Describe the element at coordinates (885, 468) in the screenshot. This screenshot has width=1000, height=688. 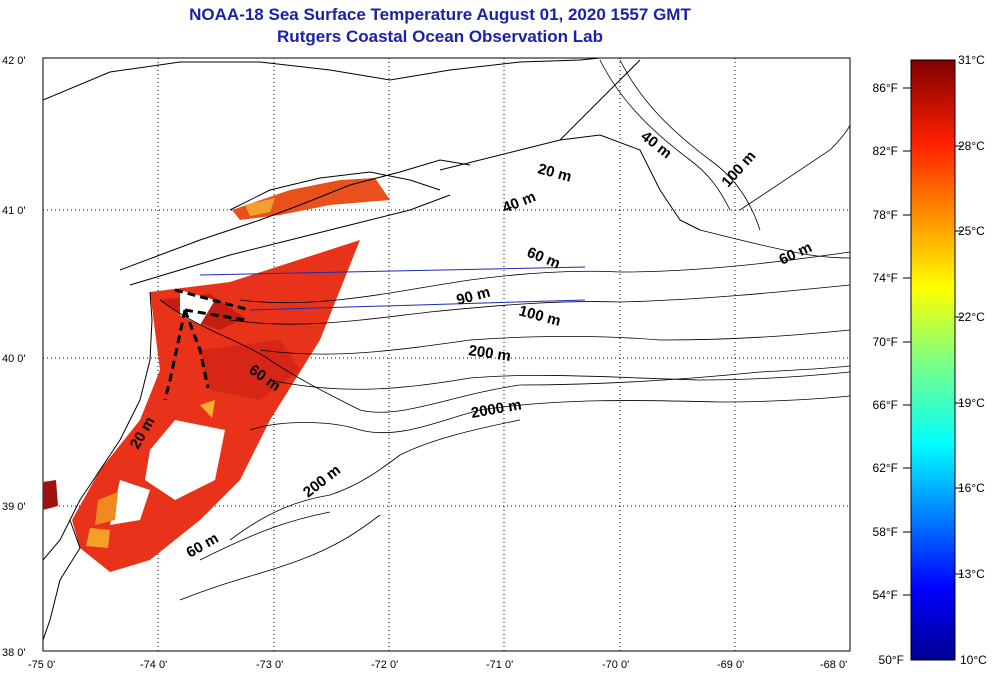
I see `fahrenheit-label: 62°F` at that location.